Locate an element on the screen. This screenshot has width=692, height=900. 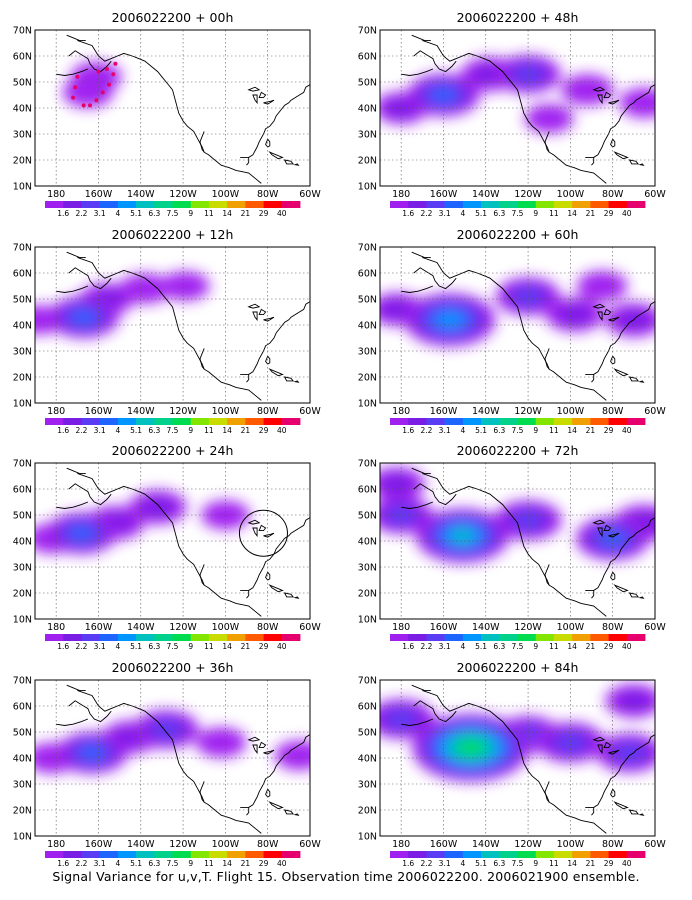
target-ring is located at coordinates (263, 533).